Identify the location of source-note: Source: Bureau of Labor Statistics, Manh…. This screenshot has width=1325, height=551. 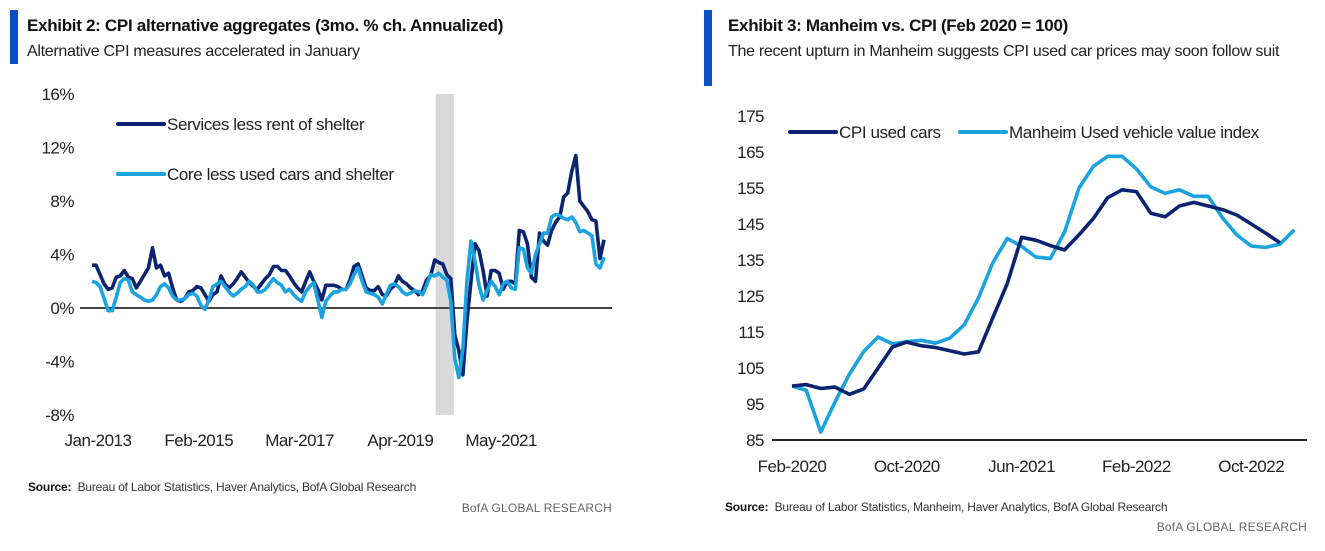
(946, 507).